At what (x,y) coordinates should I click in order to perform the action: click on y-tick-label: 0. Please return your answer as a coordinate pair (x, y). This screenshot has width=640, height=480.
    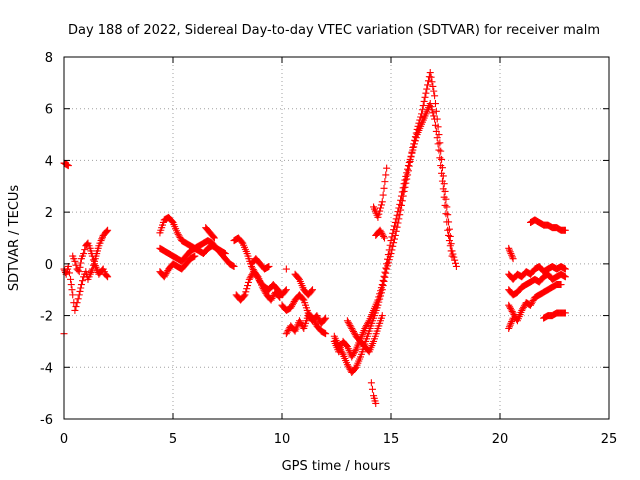
    Looking at the image, I should click on (49, 265).